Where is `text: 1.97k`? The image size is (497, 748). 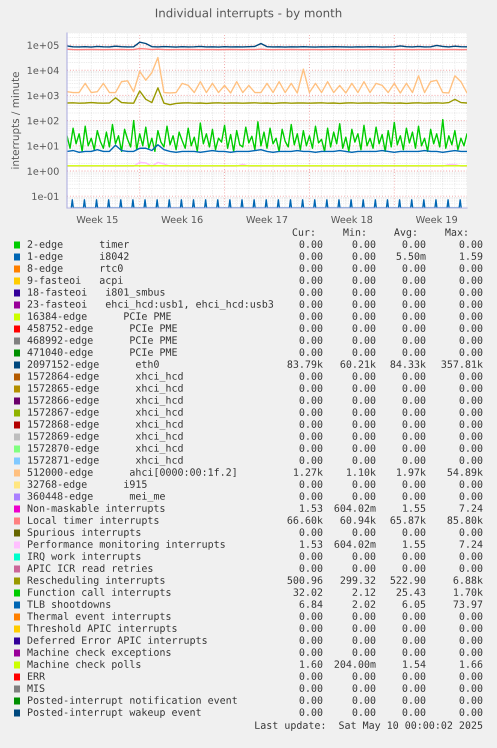
text: 1.97k is located at coordinates (411, 472).